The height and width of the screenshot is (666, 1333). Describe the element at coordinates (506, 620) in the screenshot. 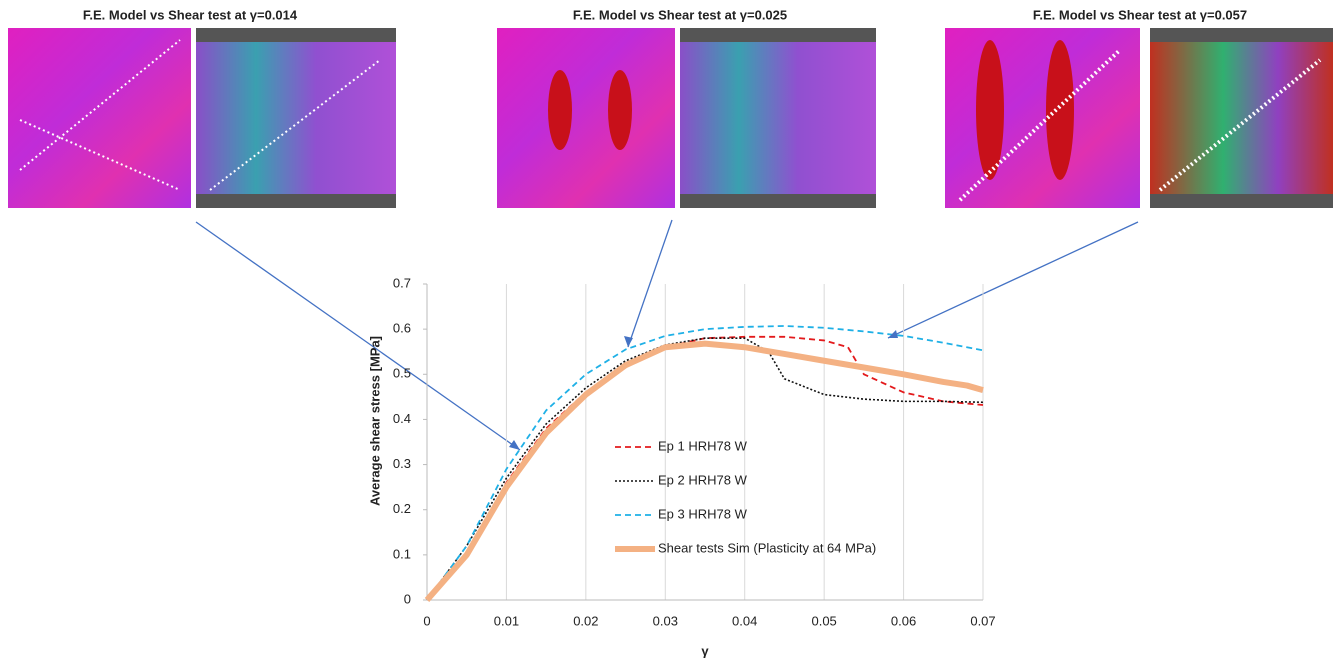

I see `x-tick-label: 0.01` at that location.